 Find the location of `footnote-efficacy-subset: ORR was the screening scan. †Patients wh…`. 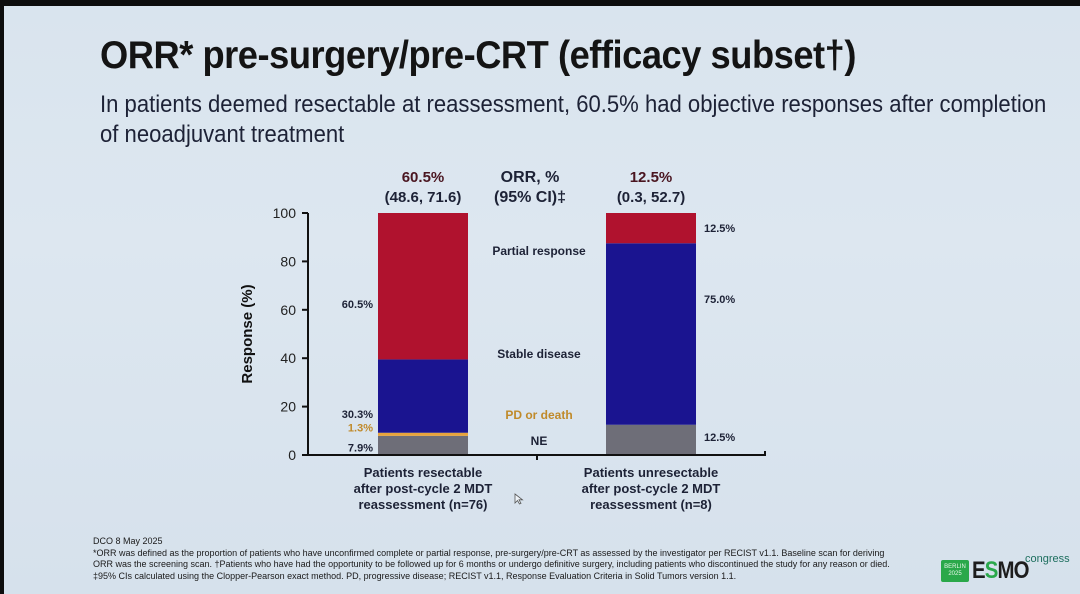

footnote-efficacy-subset: ORR was the screening scan. †Patients wh… is located at coordinates (491, 564).